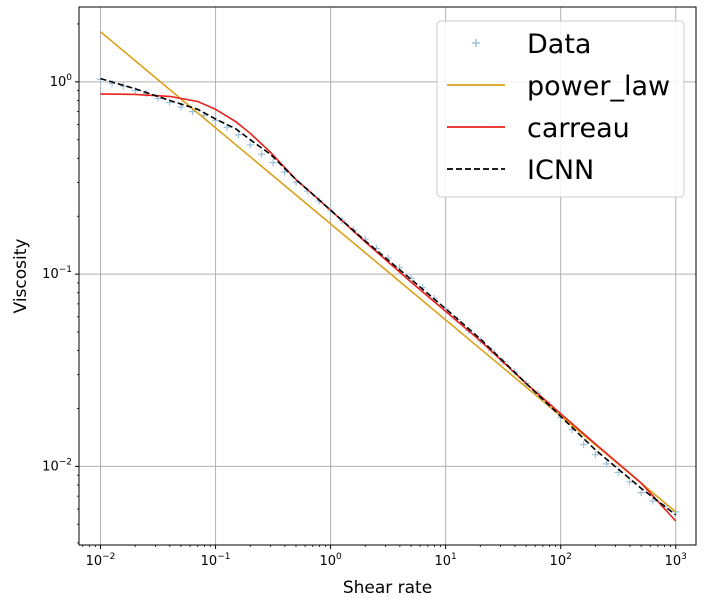 The image size is (703, 598). I want to click on x-tick-label: 10⁻², so click(101, 560).